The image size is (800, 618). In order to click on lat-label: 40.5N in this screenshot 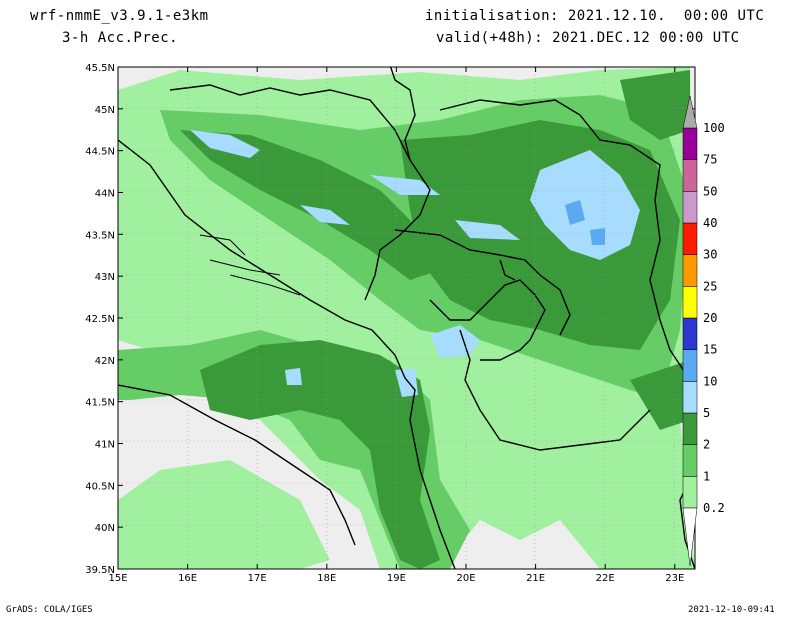, I will do `click(100, 486)`.